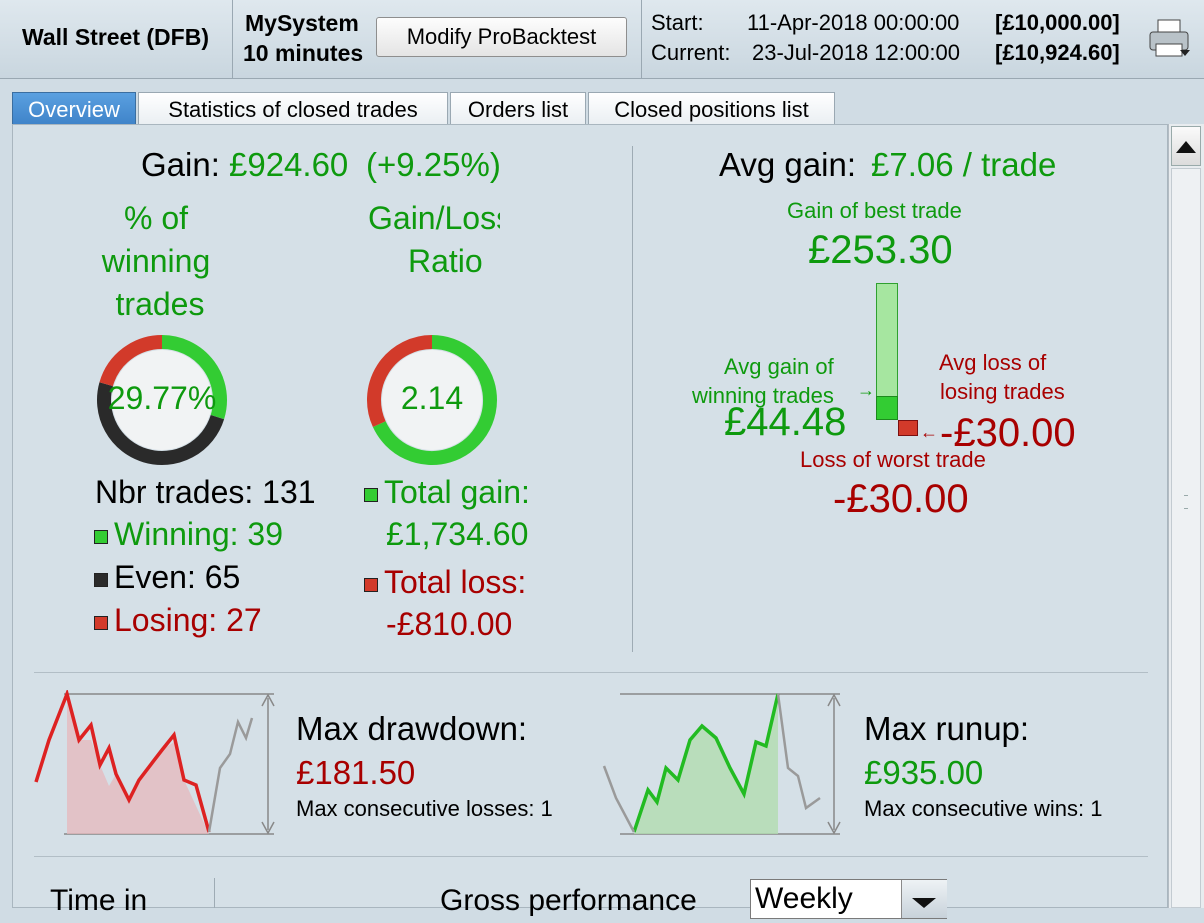 This screenshot has width=1204, height=923. I want to click on gain-loss-donut-center, so click(432, 400).